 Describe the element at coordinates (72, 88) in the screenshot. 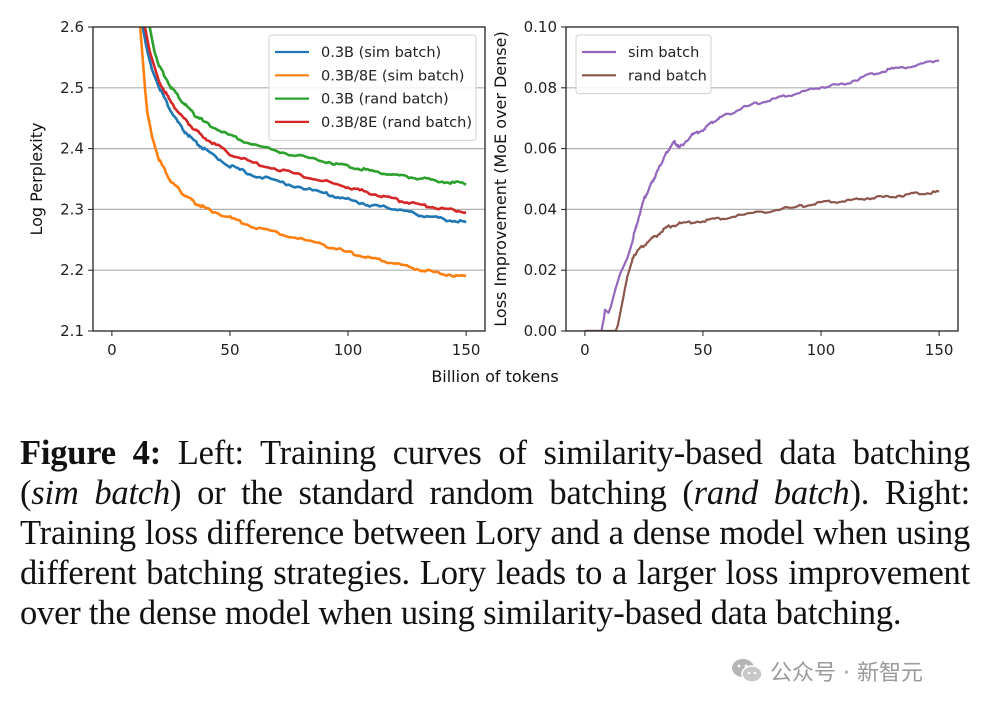

I see `y-tick-label: 2.5` at that location.